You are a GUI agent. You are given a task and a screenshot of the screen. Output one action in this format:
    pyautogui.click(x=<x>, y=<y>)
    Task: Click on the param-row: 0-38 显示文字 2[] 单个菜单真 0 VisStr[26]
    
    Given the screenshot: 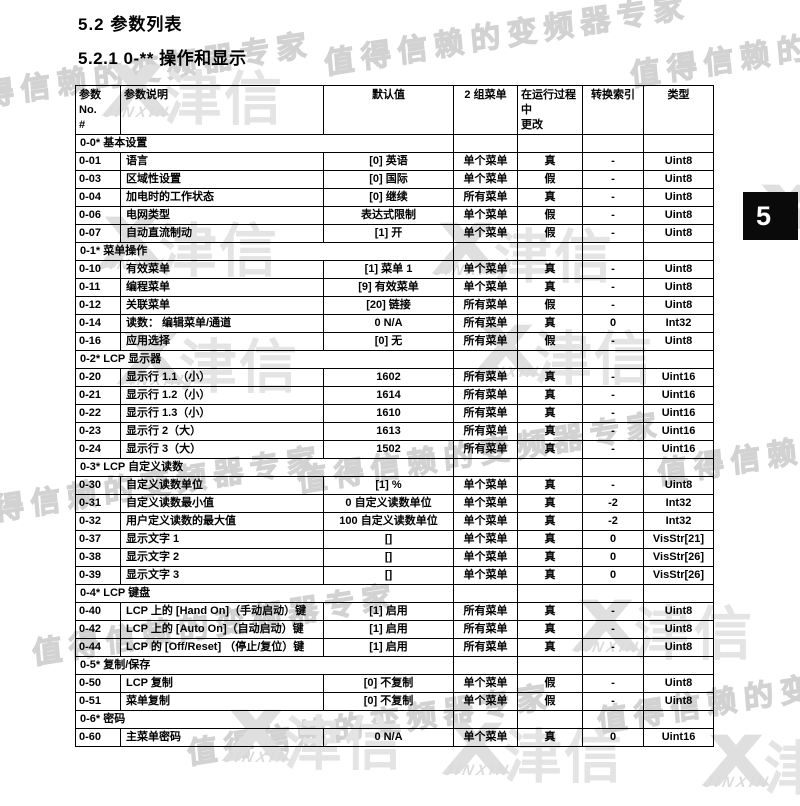 What is the action you would take?
    pyautogui.click(x=394, y=557)
    